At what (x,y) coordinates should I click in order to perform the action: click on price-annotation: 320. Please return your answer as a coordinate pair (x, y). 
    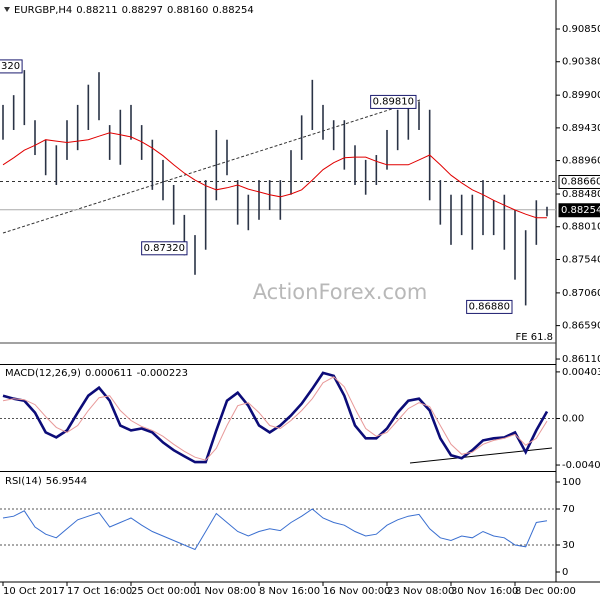
    Looking at the image, I should click on (10, 66).